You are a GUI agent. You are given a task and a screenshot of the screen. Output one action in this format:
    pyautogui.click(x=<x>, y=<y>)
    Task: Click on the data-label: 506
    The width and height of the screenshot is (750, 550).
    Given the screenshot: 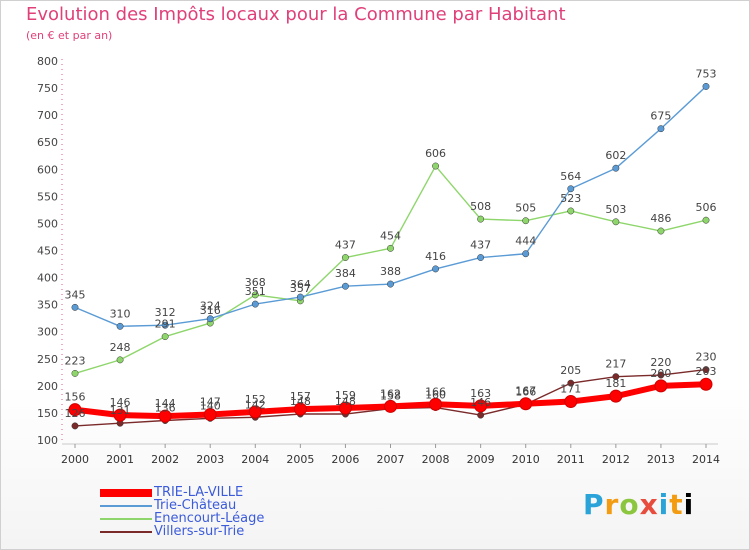 What is the action you would take?
    pyautogui.click(x=706, y=207)
    